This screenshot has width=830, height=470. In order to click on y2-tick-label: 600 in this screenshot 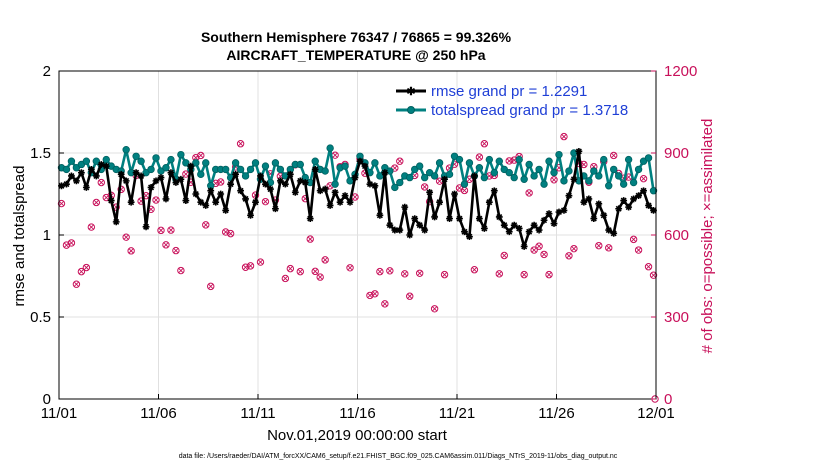, I will do `click(676, 235)`.